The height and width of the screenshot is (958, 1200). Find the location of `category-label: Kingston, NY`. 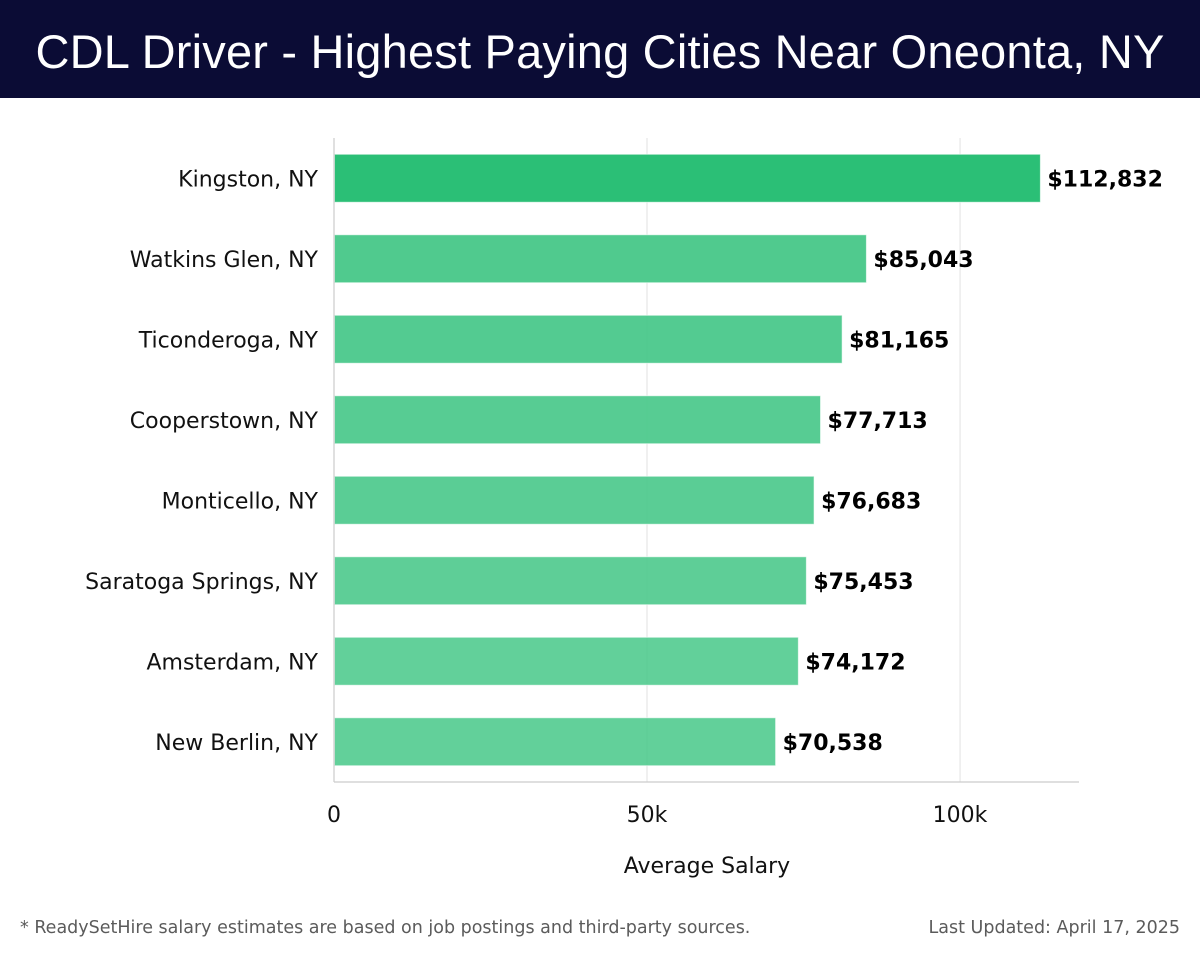

category-label: Kingston, NY is located at coordinates (248, 179).